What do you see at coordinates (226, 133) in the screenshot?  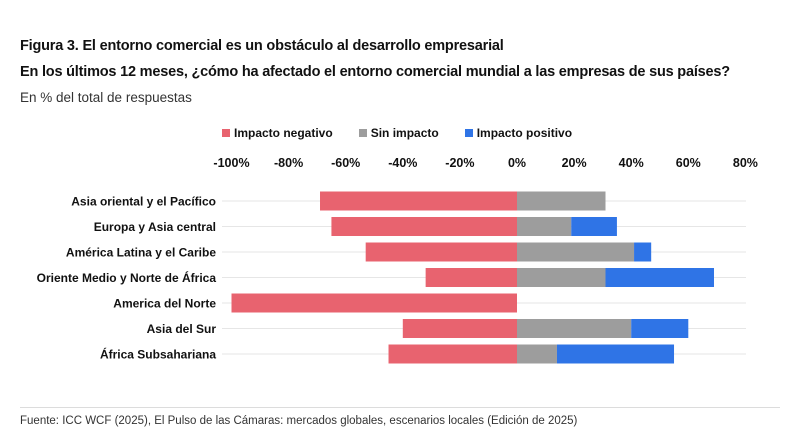 I see `legend-swatch-negative` at bounding box center [226, 133].